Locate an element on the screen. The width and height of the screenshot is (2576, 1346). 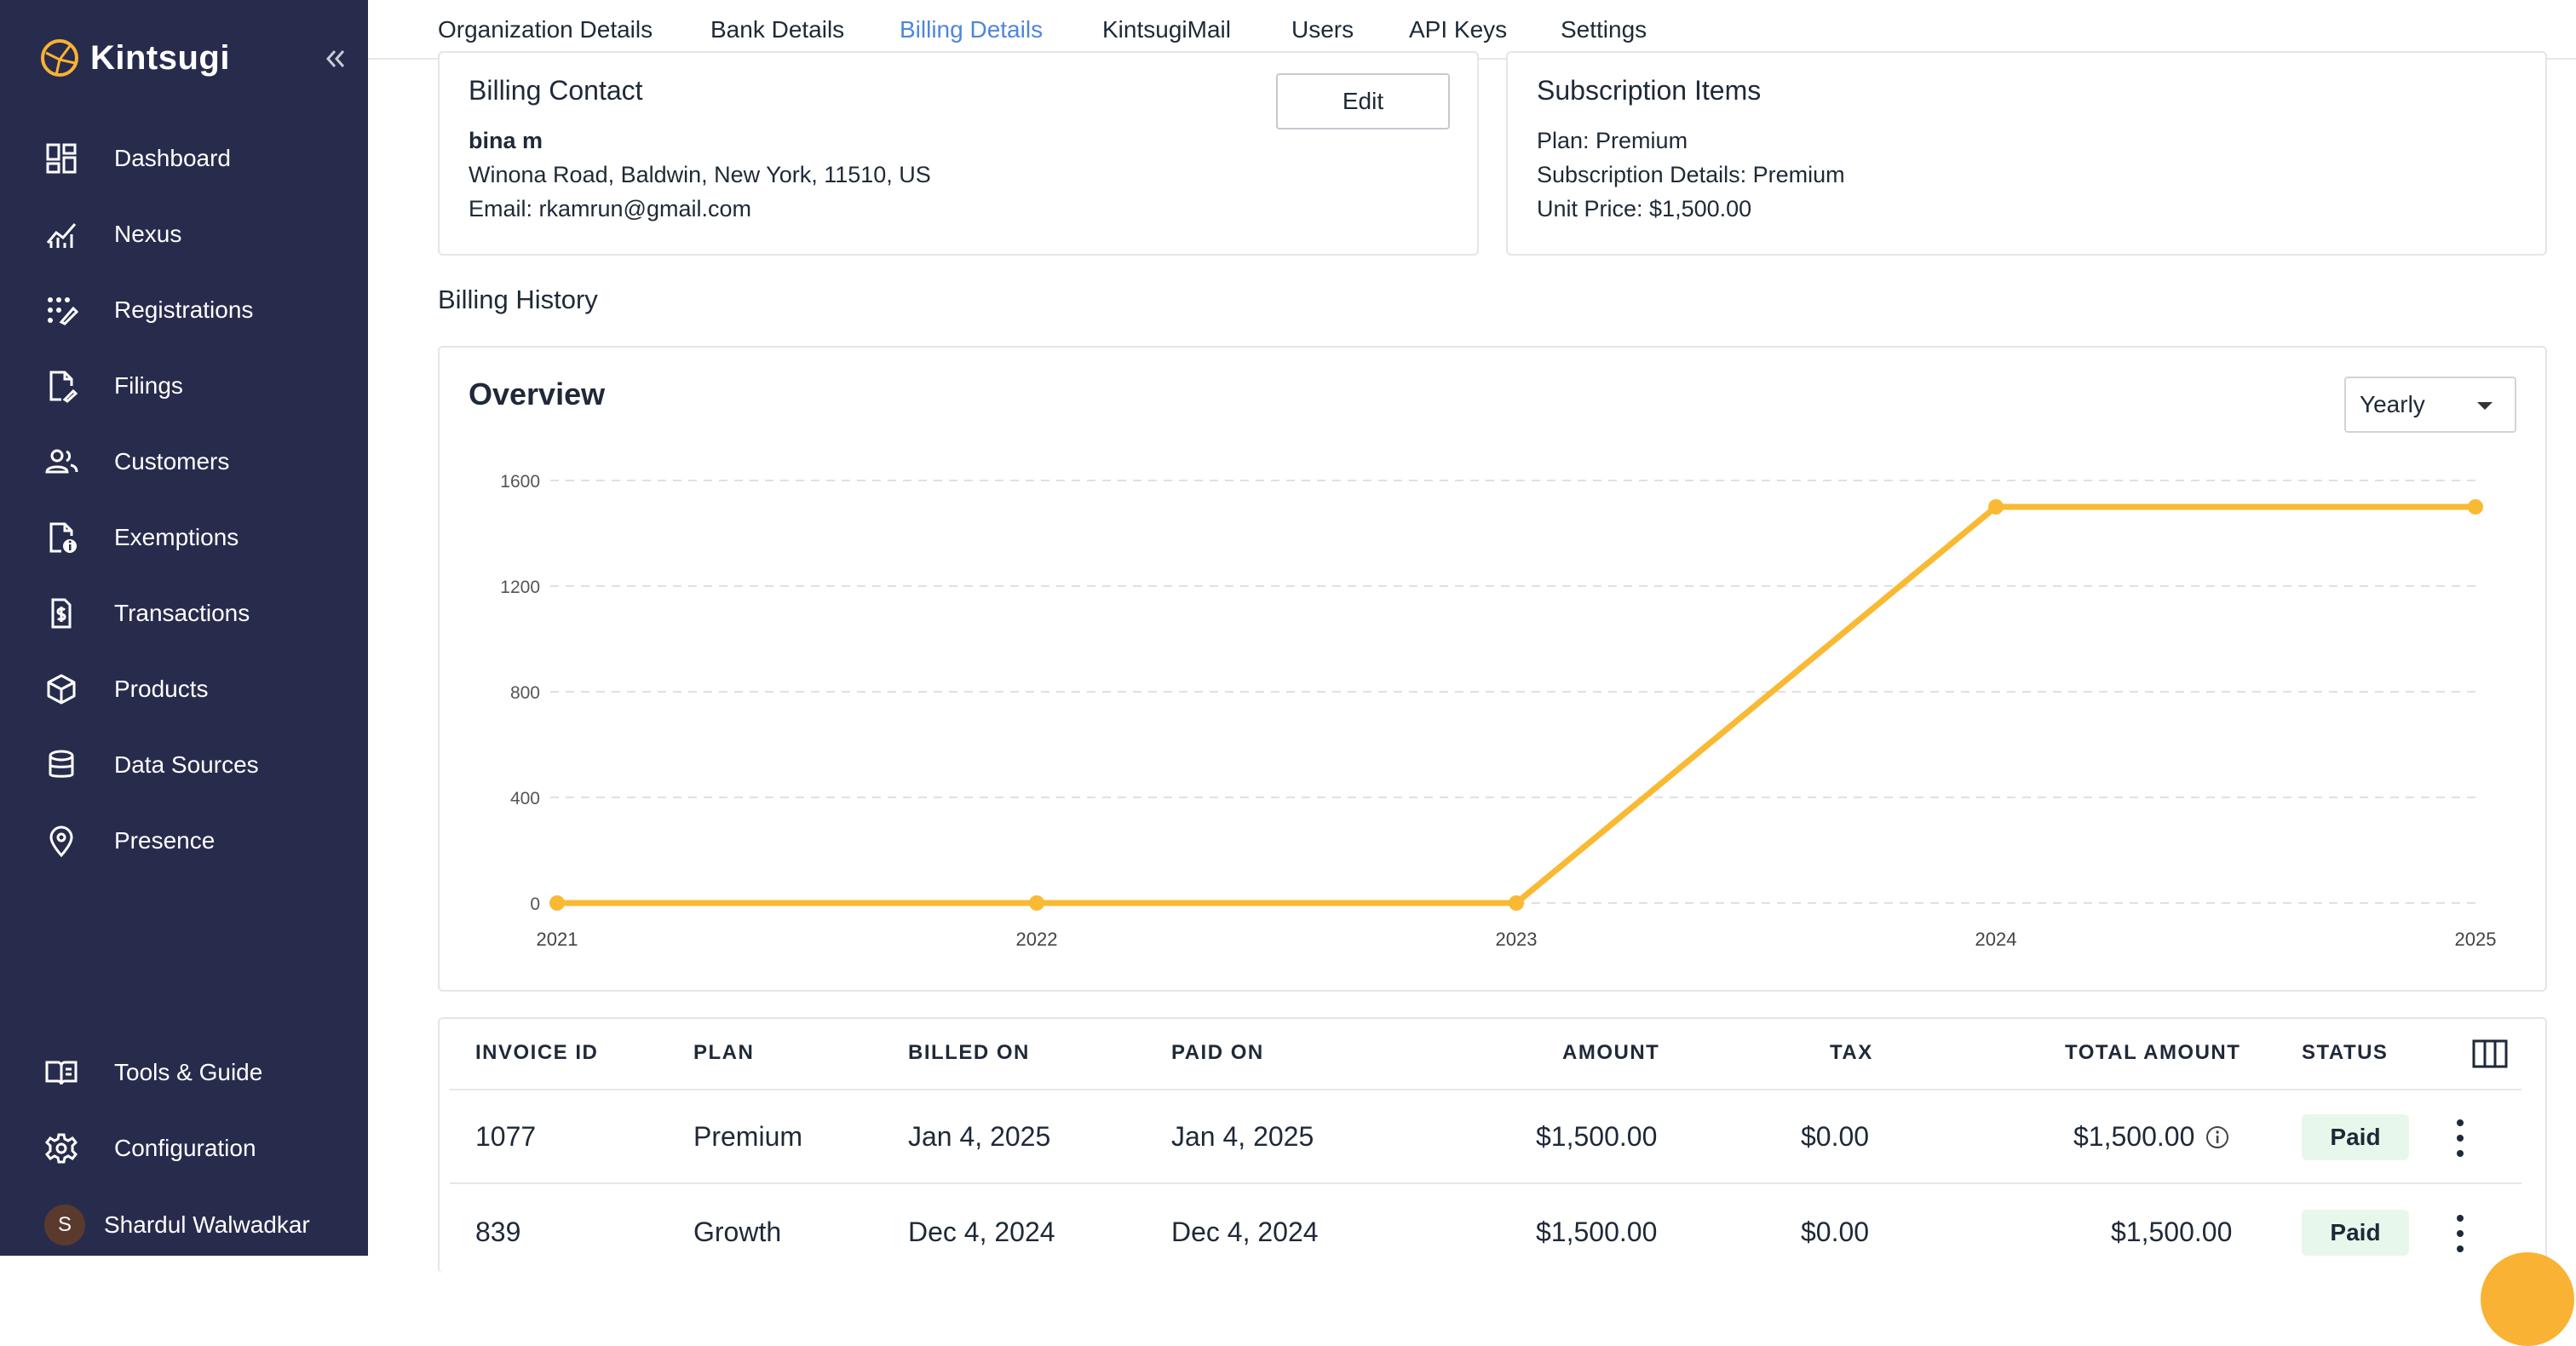
cell-plan: Premium is located at coordinates (748, 1136).